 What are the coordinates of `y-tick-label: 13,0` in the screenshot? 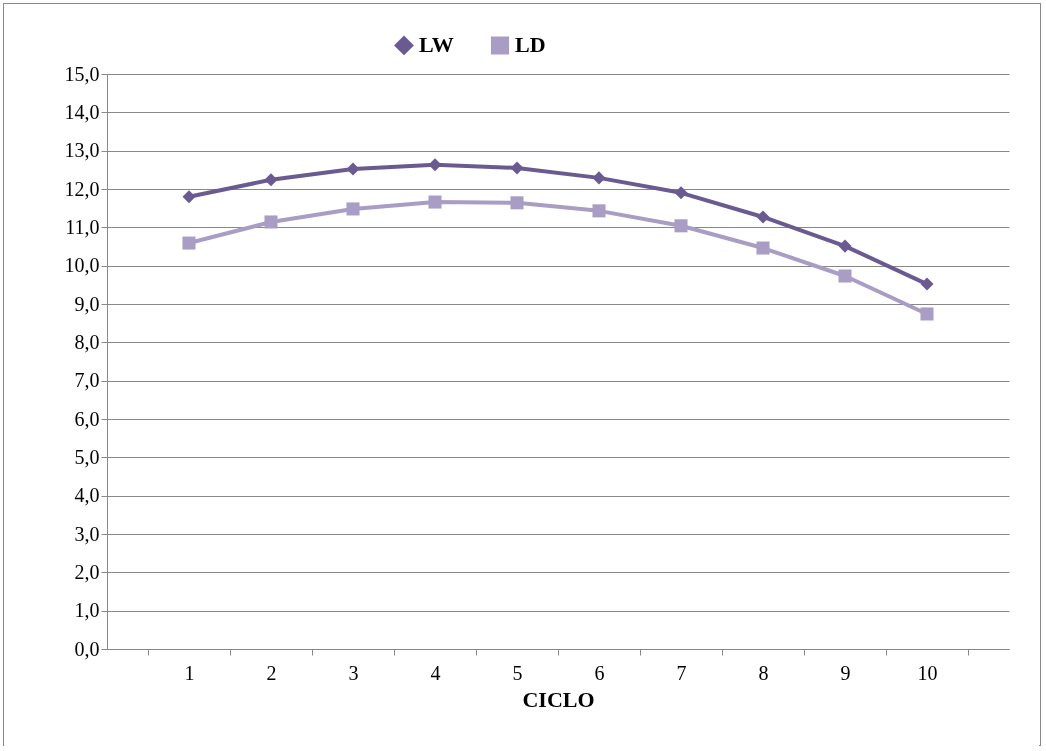 It's located at (82, 150).